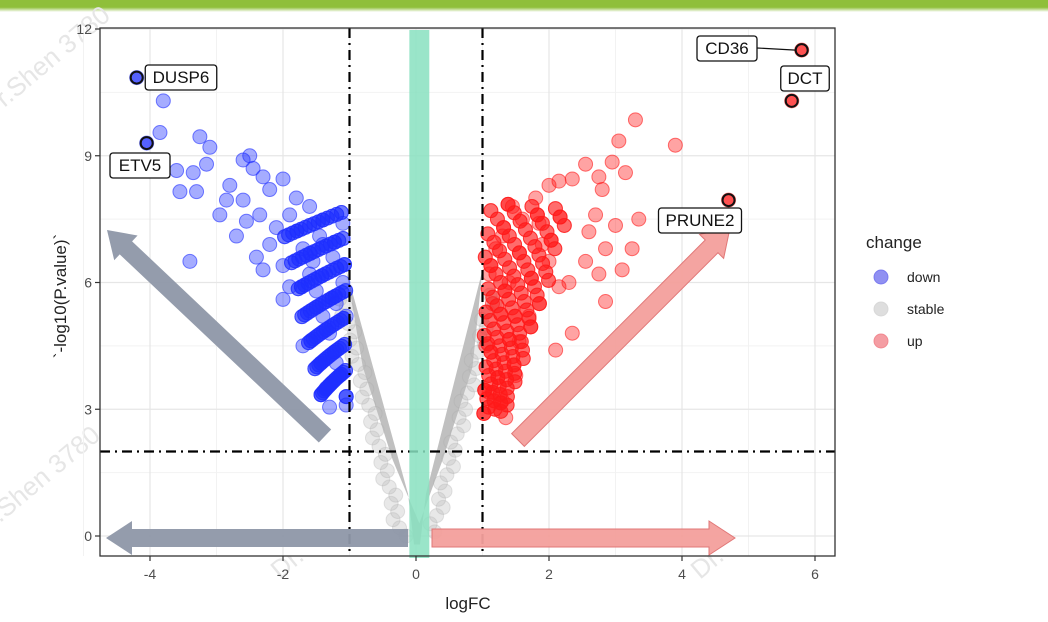 This screenshot has width=1048, height=622. I want to click on legend-label-down: down, so click(923, 277).